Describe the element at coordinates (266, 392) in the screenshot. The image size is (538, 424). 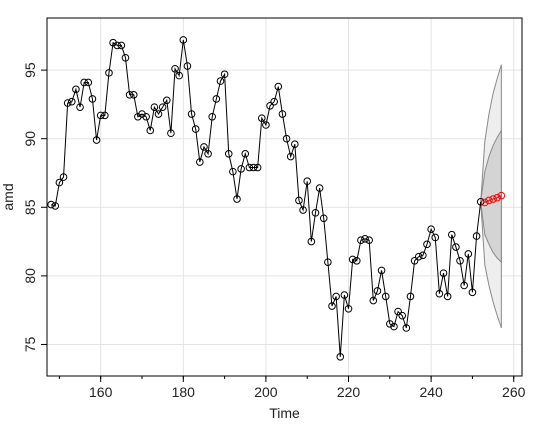
I see `x-tick-label: 200` at that location.